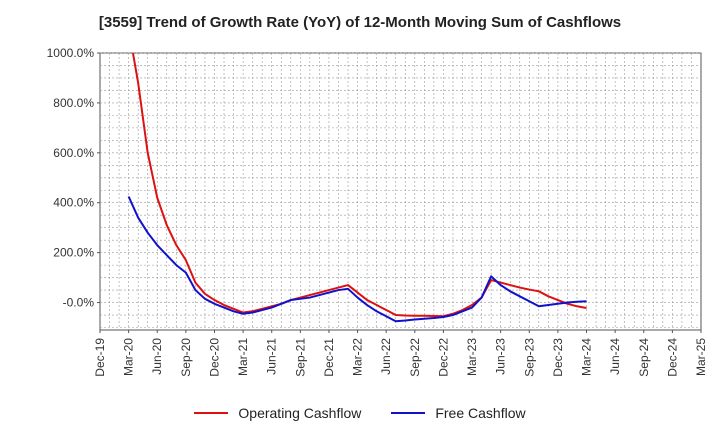 This screenshot has width=720, height=440. Describe the element at coordinates (672, 357) in the screenshot. I see `x-tick-label: Dec-24` at that location.